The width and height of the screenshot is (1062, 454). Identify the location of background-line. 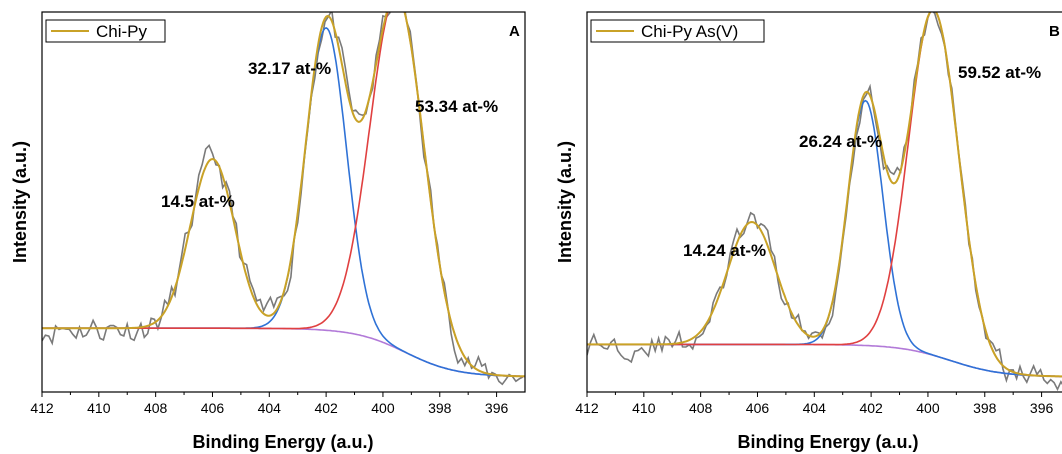
(283, 352).